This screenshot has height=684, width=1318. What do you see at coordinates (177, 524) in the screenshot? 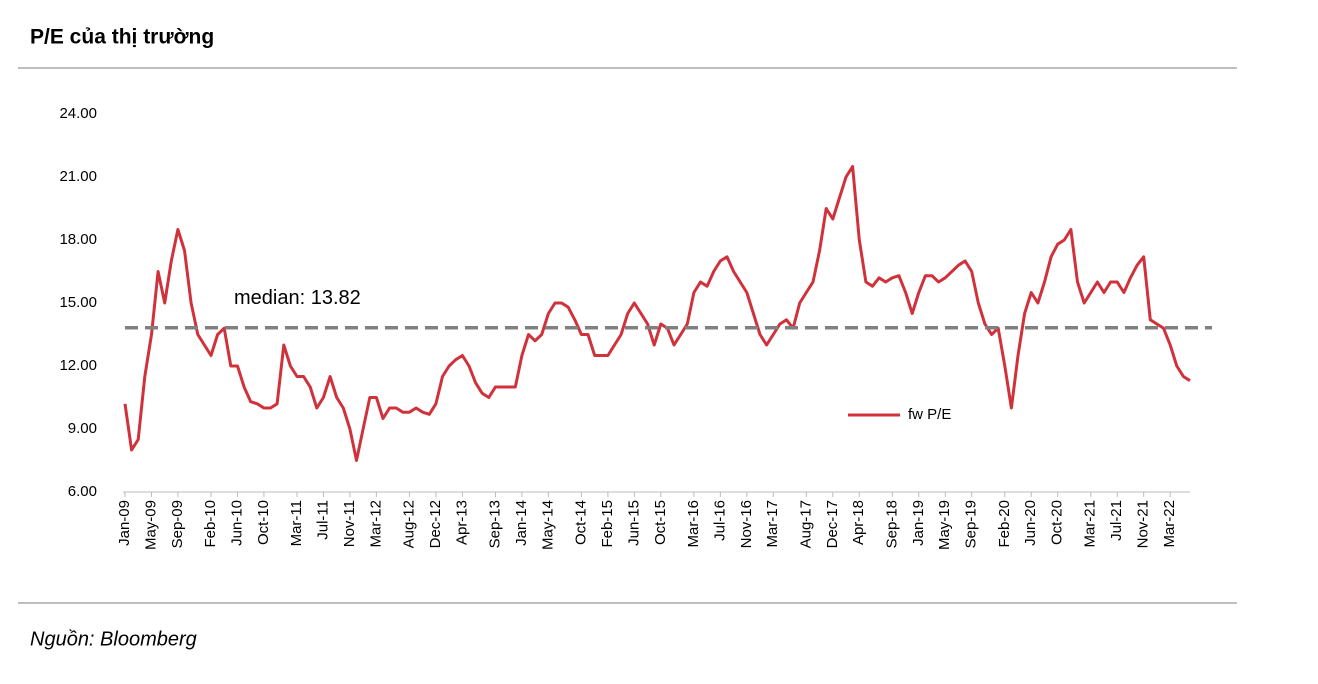
I see `x-tick-label: Sep-09` at bounding box center [177, 524].